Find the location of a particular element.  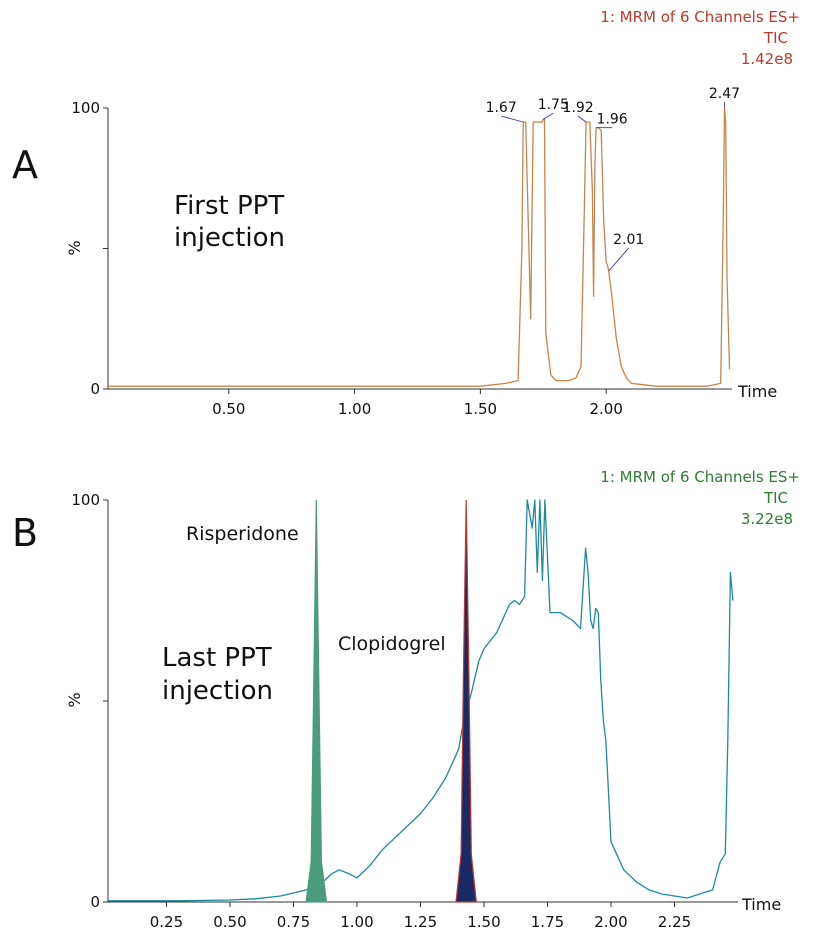

panel-b-xtick-label: 0.75 is located at coordinates (293, 922).